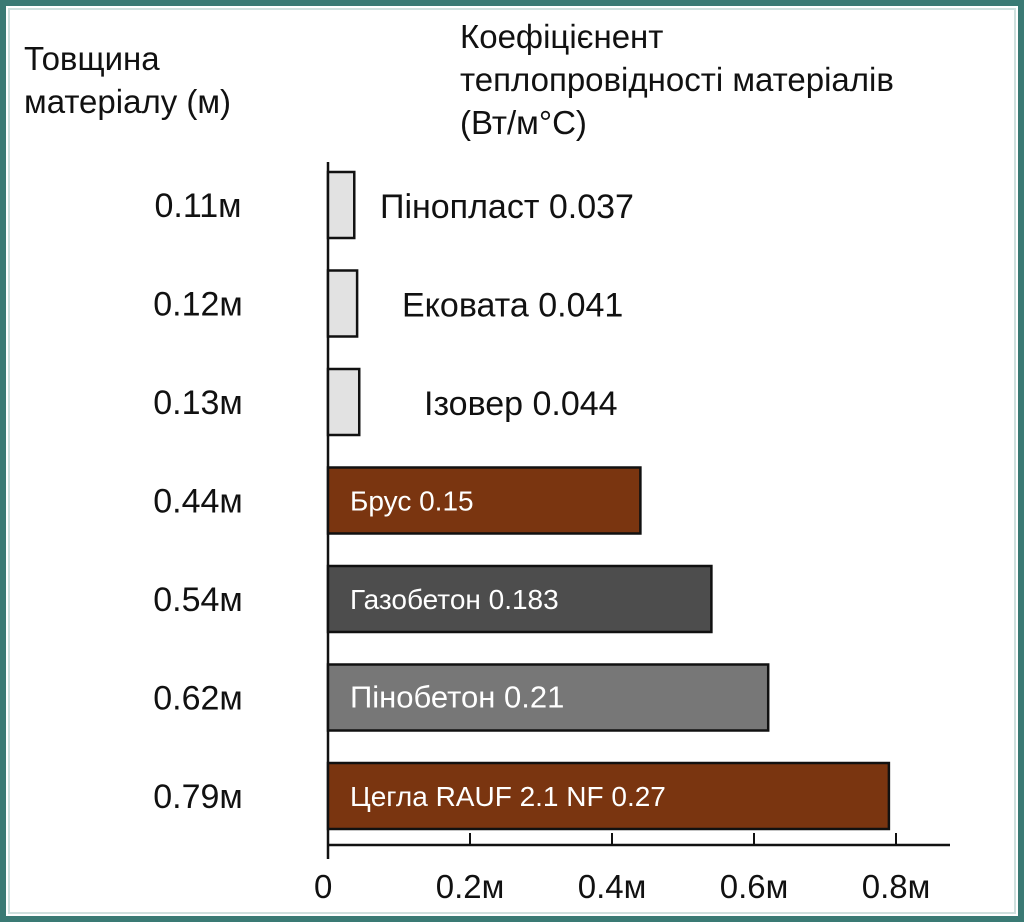  Describe the element at coordinates (612, 886) in the screenshot. I see `x-tick-label: 0.4м` at that location.